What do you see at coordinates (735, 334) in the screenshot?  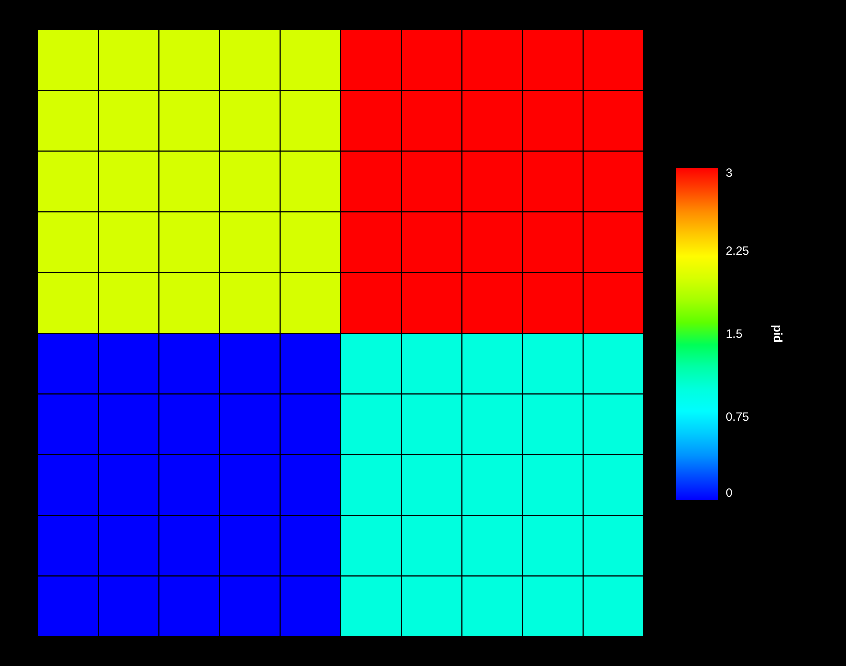 I see `color-bar-label: 1.5` at bounding box center [735, 334].